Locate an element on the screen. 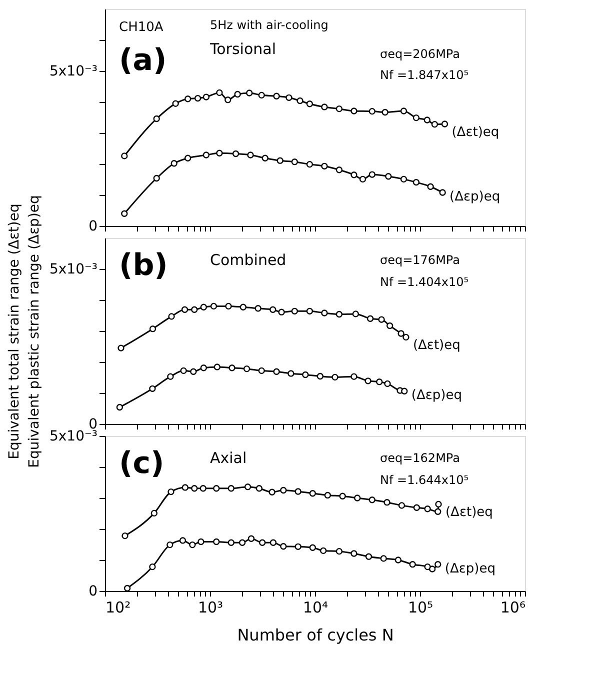 This screenshot has width=600, height=691. annotation: σeq=176MPa is located at coordinates (420, 260).